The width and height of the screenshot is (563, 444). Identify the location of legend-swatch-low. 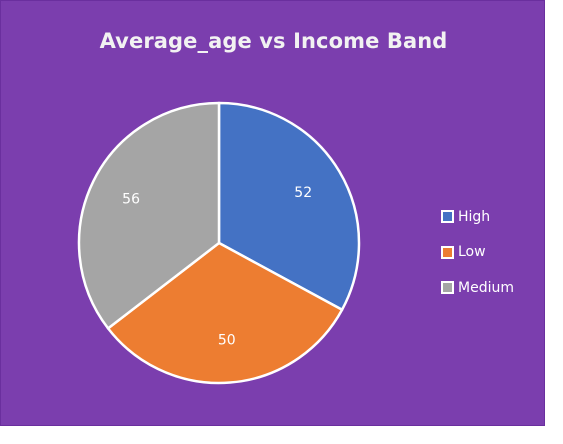
(447, 252).